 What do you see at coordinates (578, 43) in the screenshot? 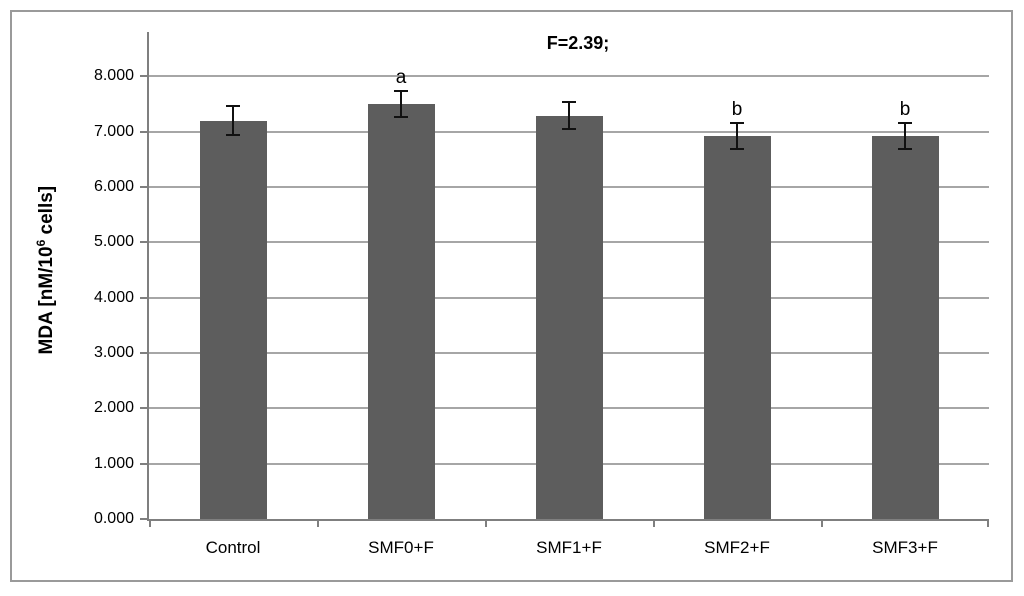
I see `chart-title: F=2.39;` at bounding box center [578, 43].